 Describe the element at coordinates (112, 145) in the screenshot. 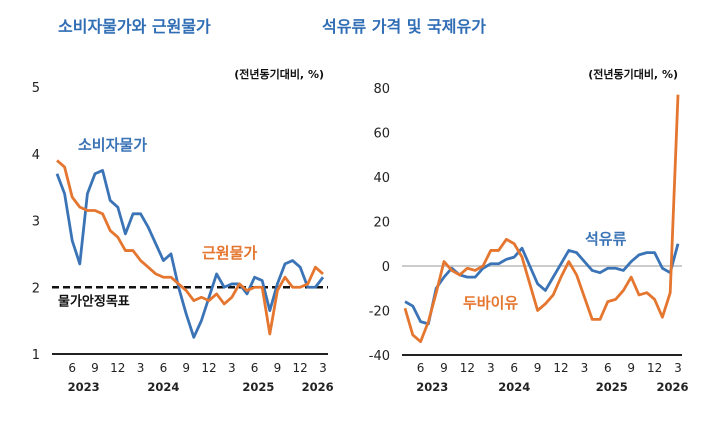

I see `series-label: 소비자물가` at that location.